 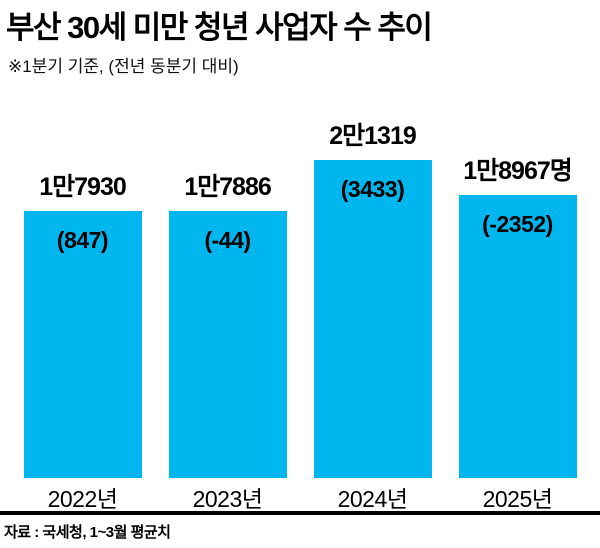 What do you see at coordinates (83, 187) in the screenshot?
I see `bar-value-label: 1만7930` at bounding box center [83, 187].